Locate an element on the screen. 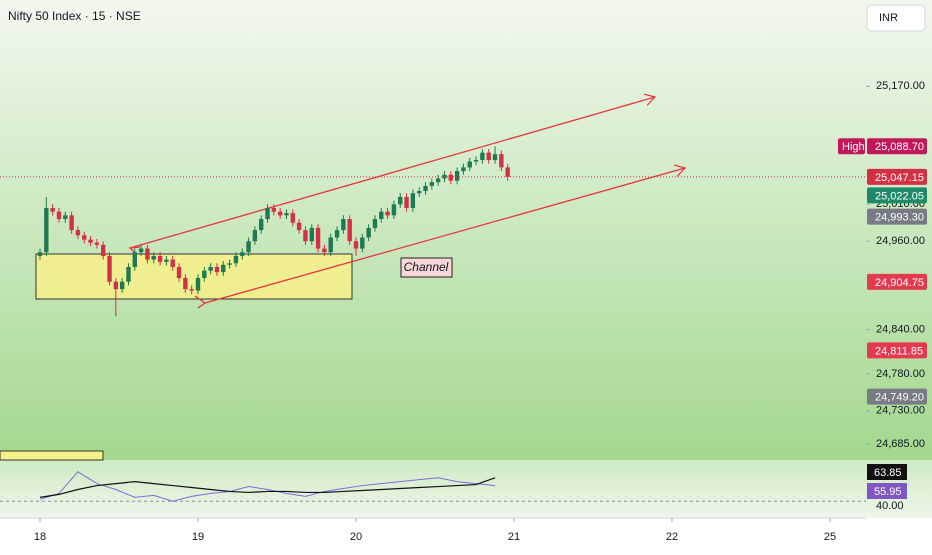 This screenshot has width=932, height=555. price-label: 24,749.20 is located at coordinates (899, 398).